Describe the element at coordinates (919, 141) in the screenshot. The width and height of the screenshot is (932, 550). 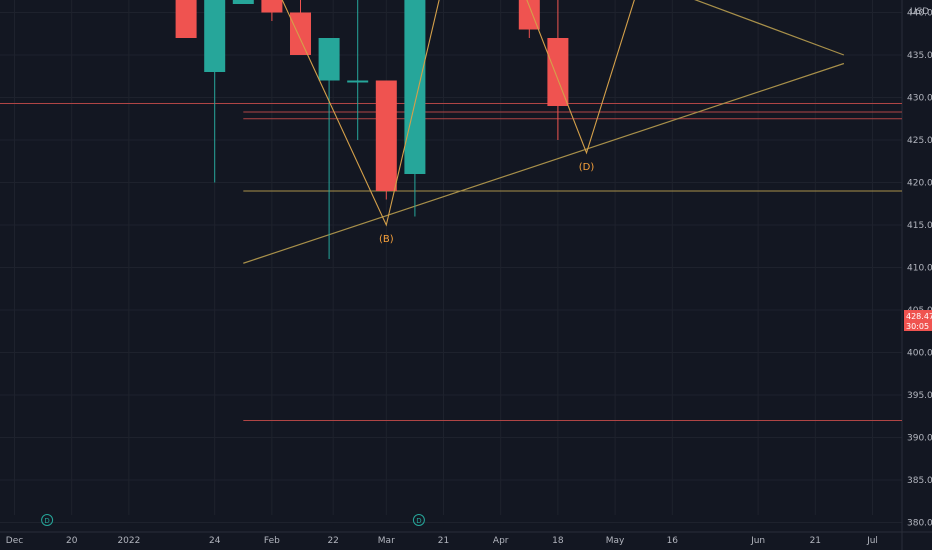
I see `y-tick-label: 425.00` at that location.